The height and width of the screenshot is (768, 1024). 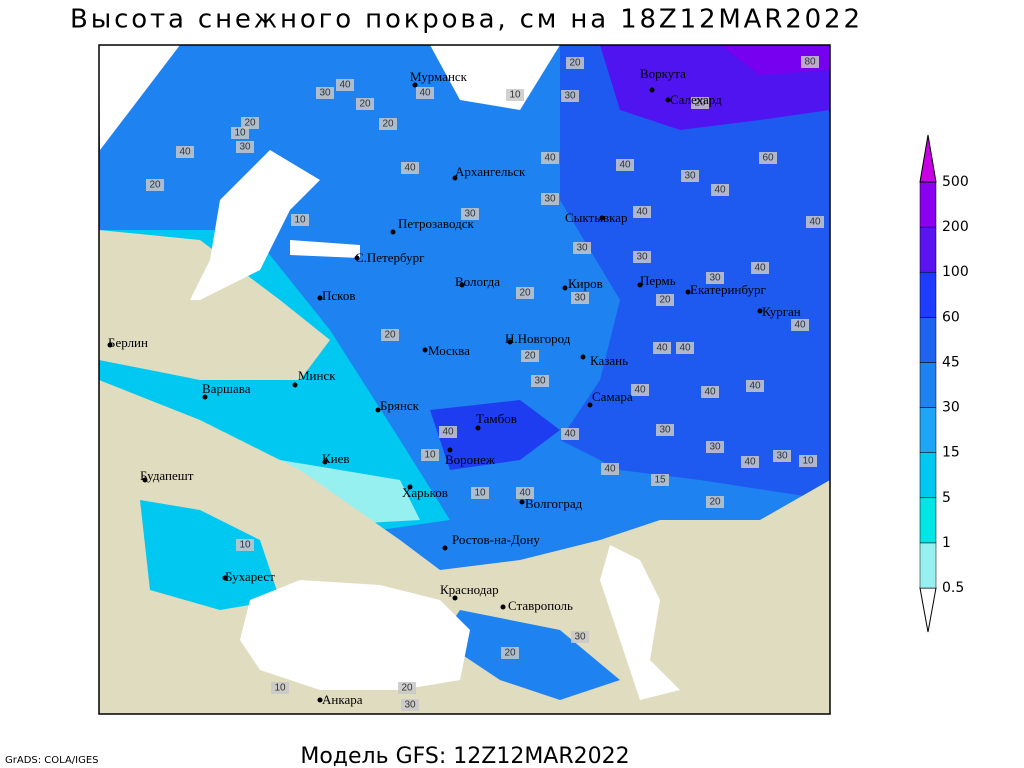 What do you see at coordinates (955, 272) in the screenshot?
I see `colorbar-label: 100` at bounding box center [955, 272].